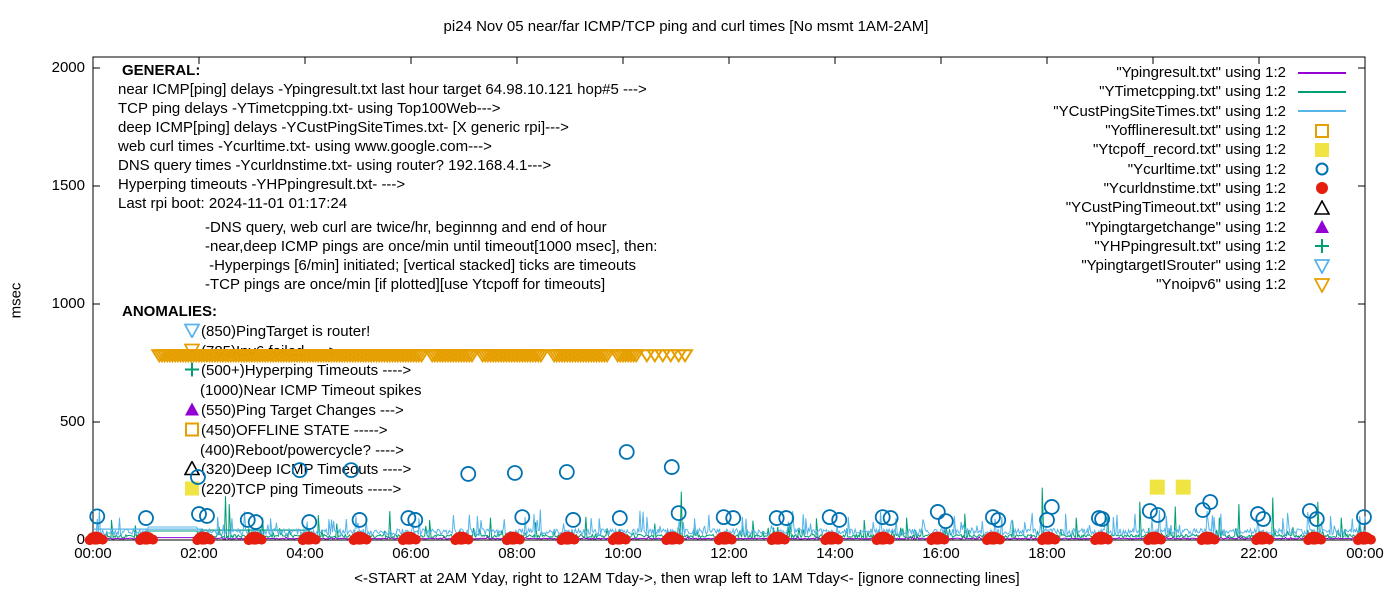 This screenshot has width=1400, height=600. Describe the element at coordinates (1185, 227) in the screenshot. I see `legend-label: "Ypingtargetchange" using 1:2` at that location.